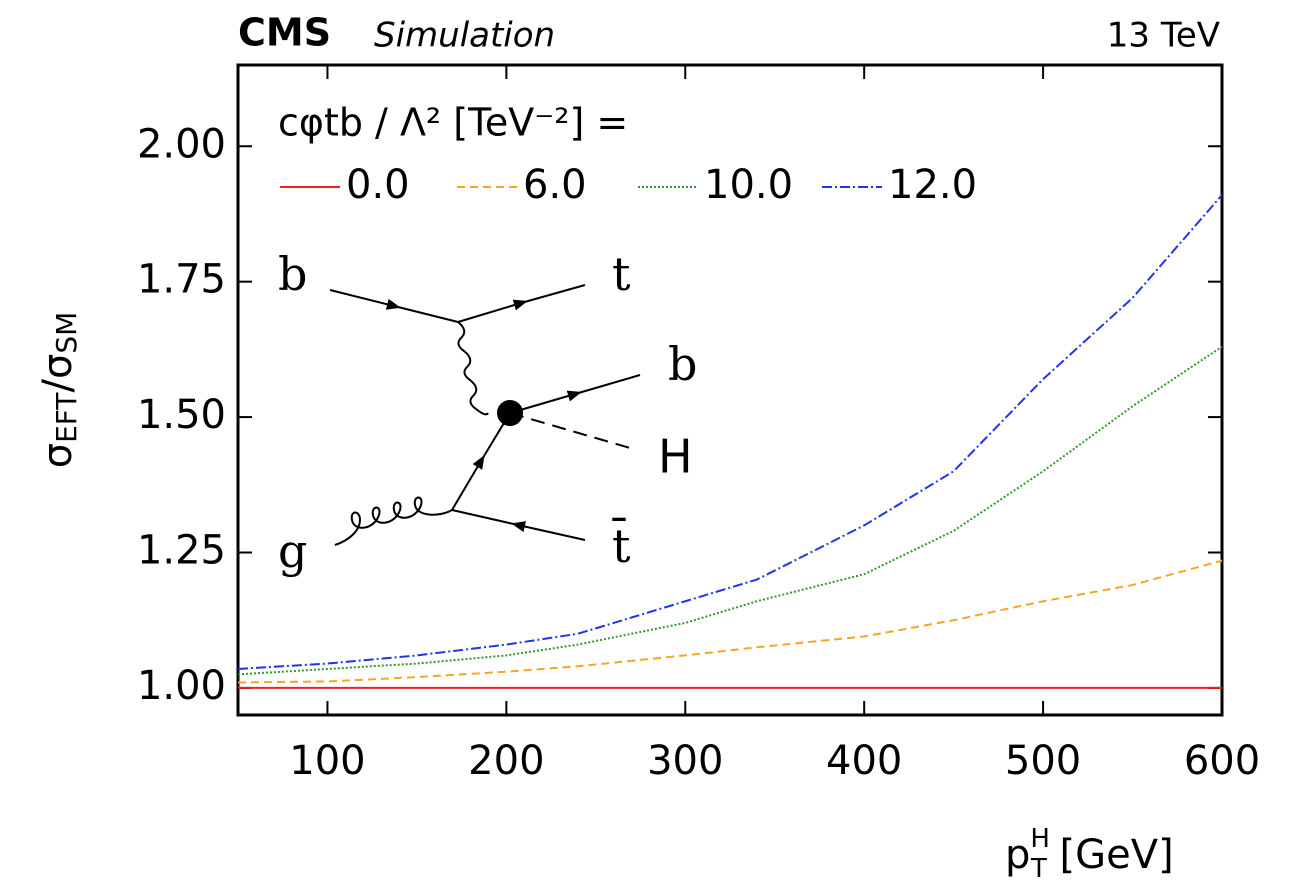  I want to click on x-label-part: [GeV], so click(1110, 855).